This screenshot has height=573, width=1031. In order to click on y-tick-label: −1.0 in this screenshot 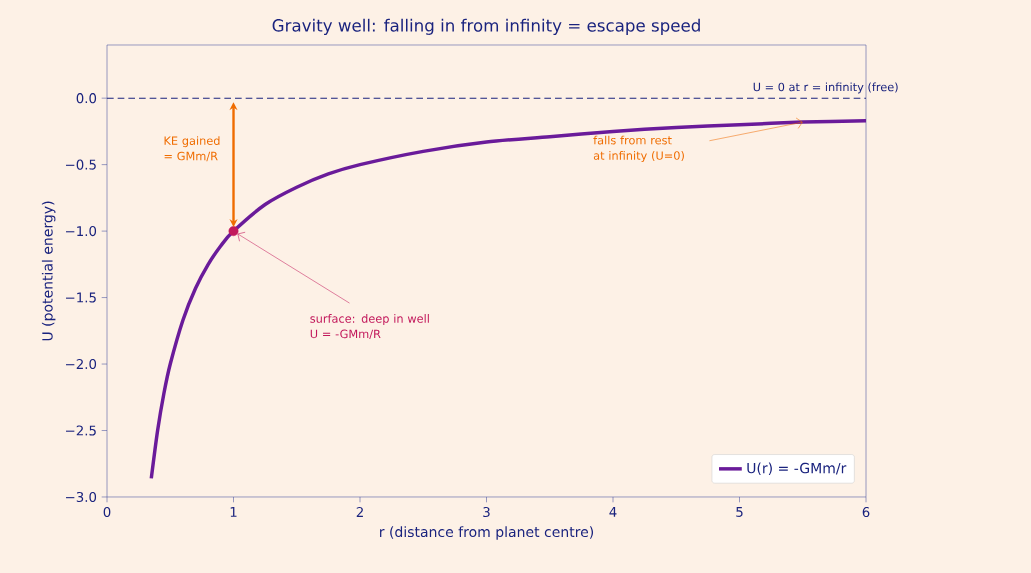, I will do `click(81, 231)`.